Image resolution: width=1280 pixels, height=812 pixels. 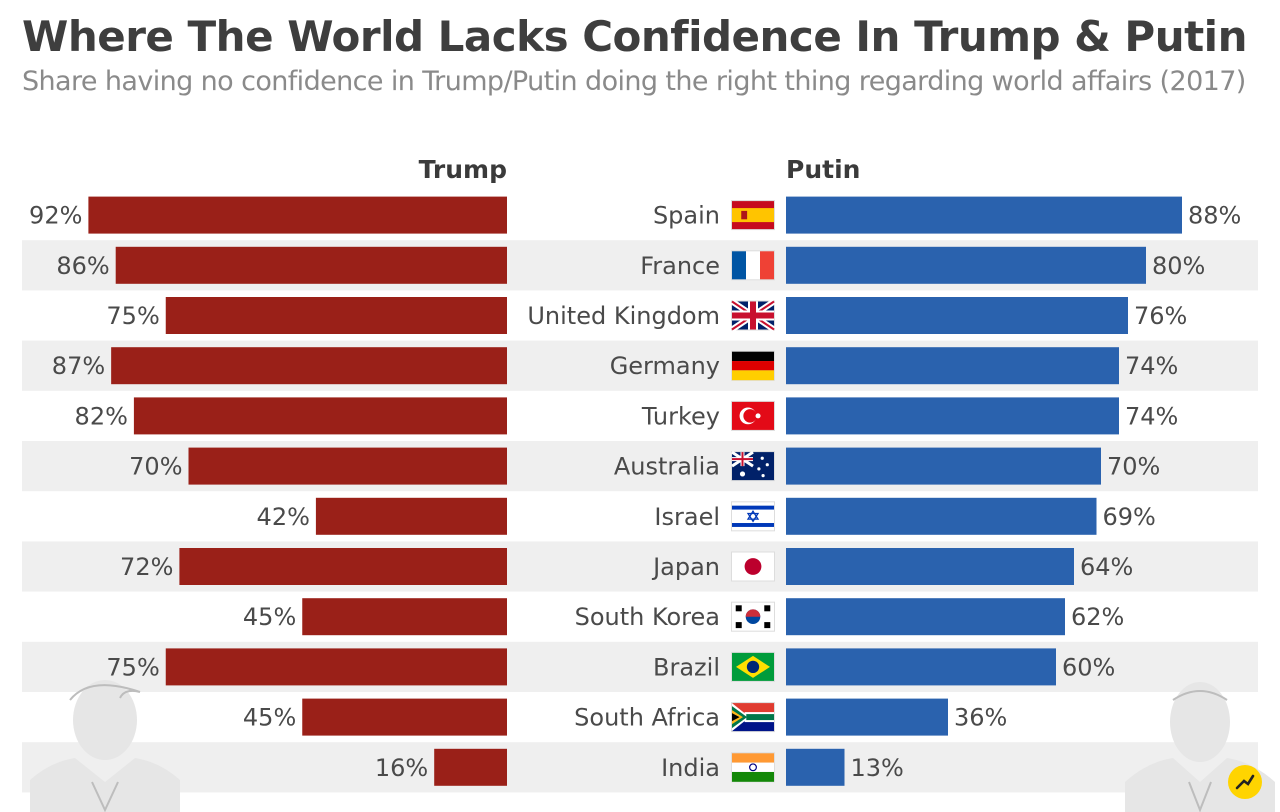 What do you see at coordinates (105, 746) in the screenshot?
I see `trump-portrait-icon` at bounding box center [105, 746].